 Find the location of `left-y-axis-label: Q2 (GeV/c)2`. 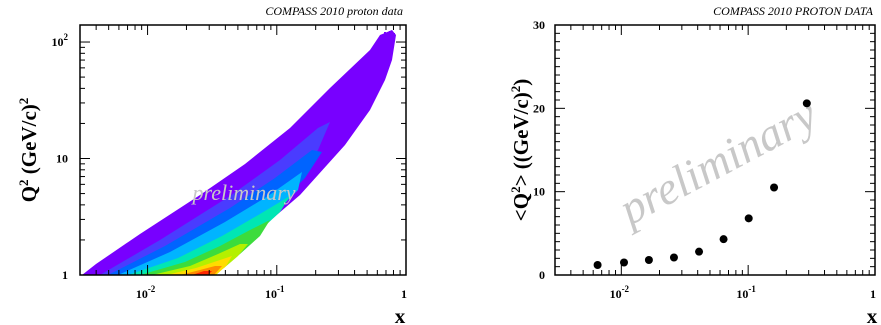

left-y-axis-label: Q2 (GeV/c)2 is located at coordinates (28, 150).